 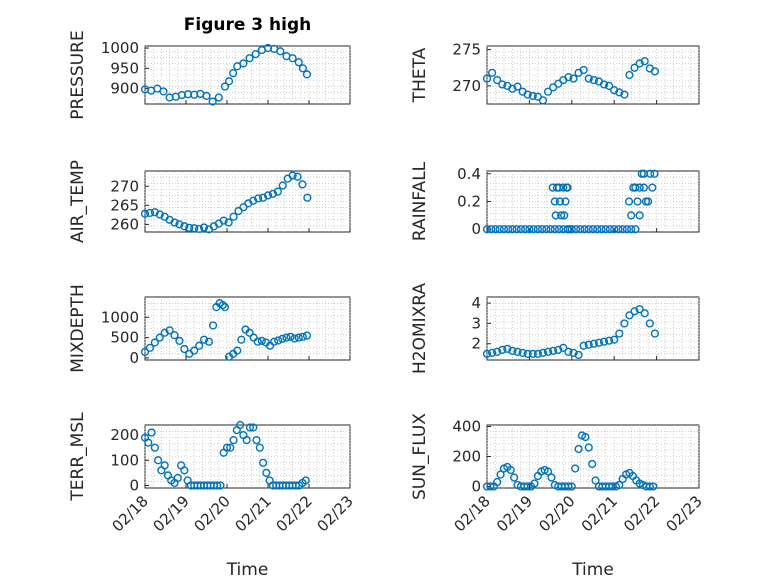 What do you see at coordinates (78, 457) in the screenshot?
I see `y-axis-label: TERR_MSL` at bounding box center [78, 457].